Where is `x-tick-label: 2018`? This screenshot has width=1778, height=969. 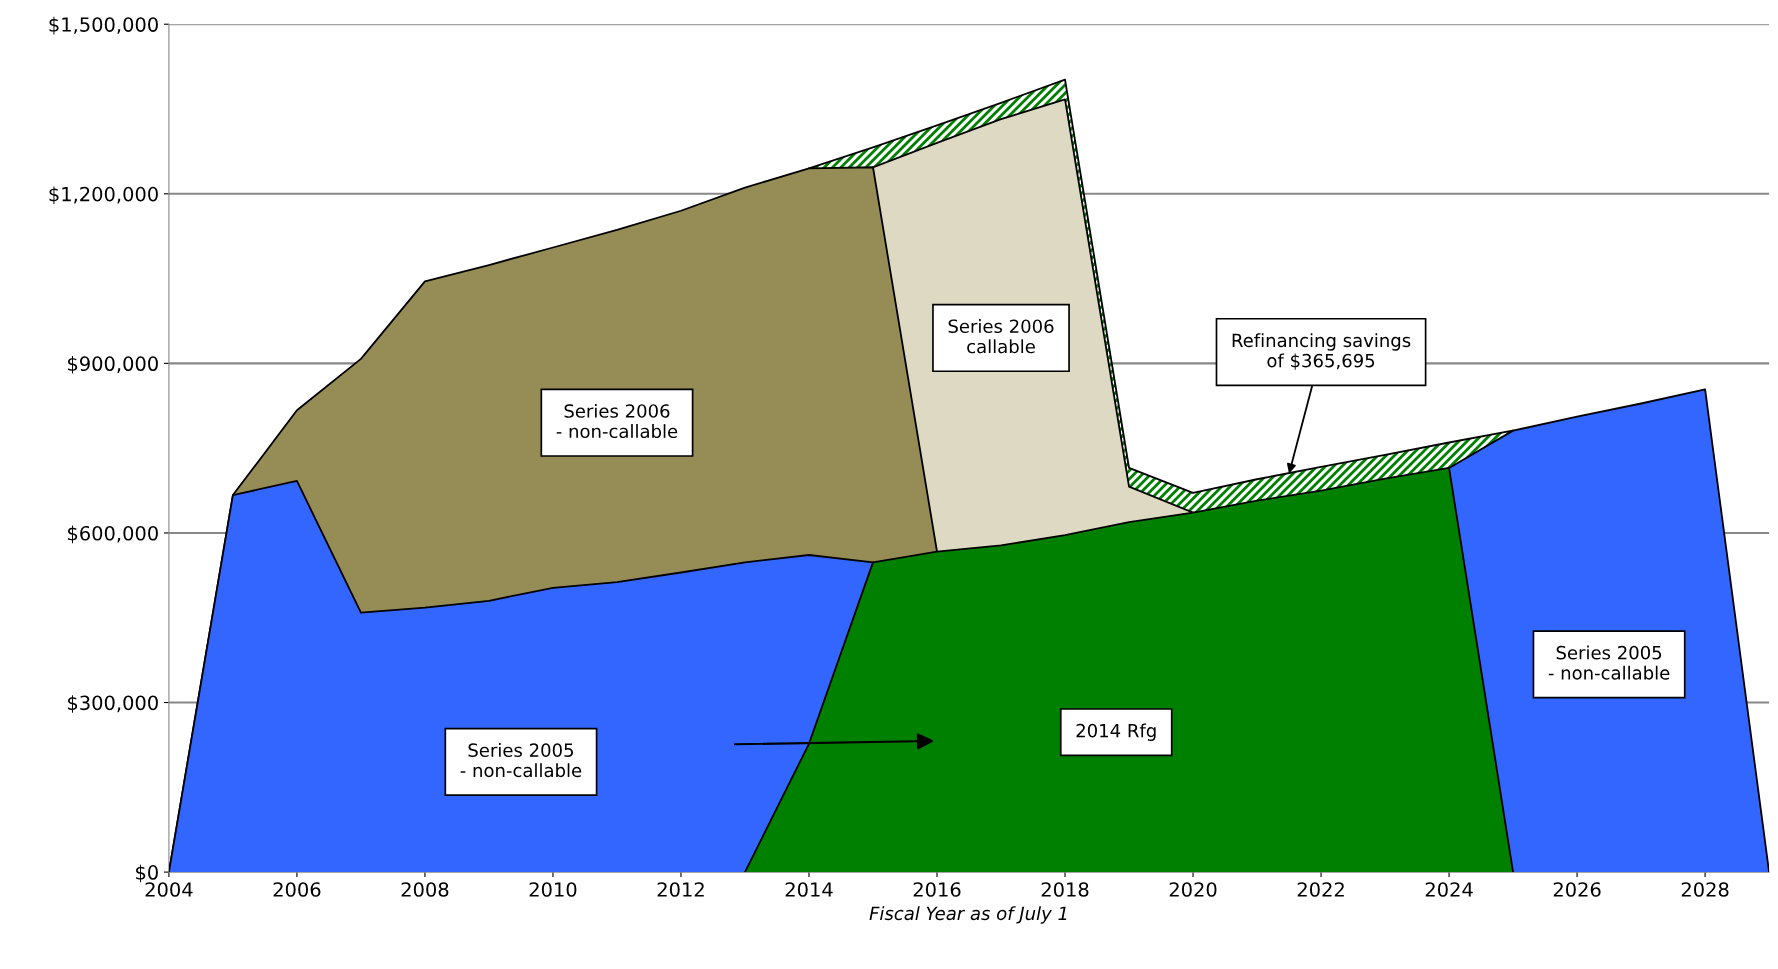 x-tick-label: 2018 is located at coordinates (1065, 889).